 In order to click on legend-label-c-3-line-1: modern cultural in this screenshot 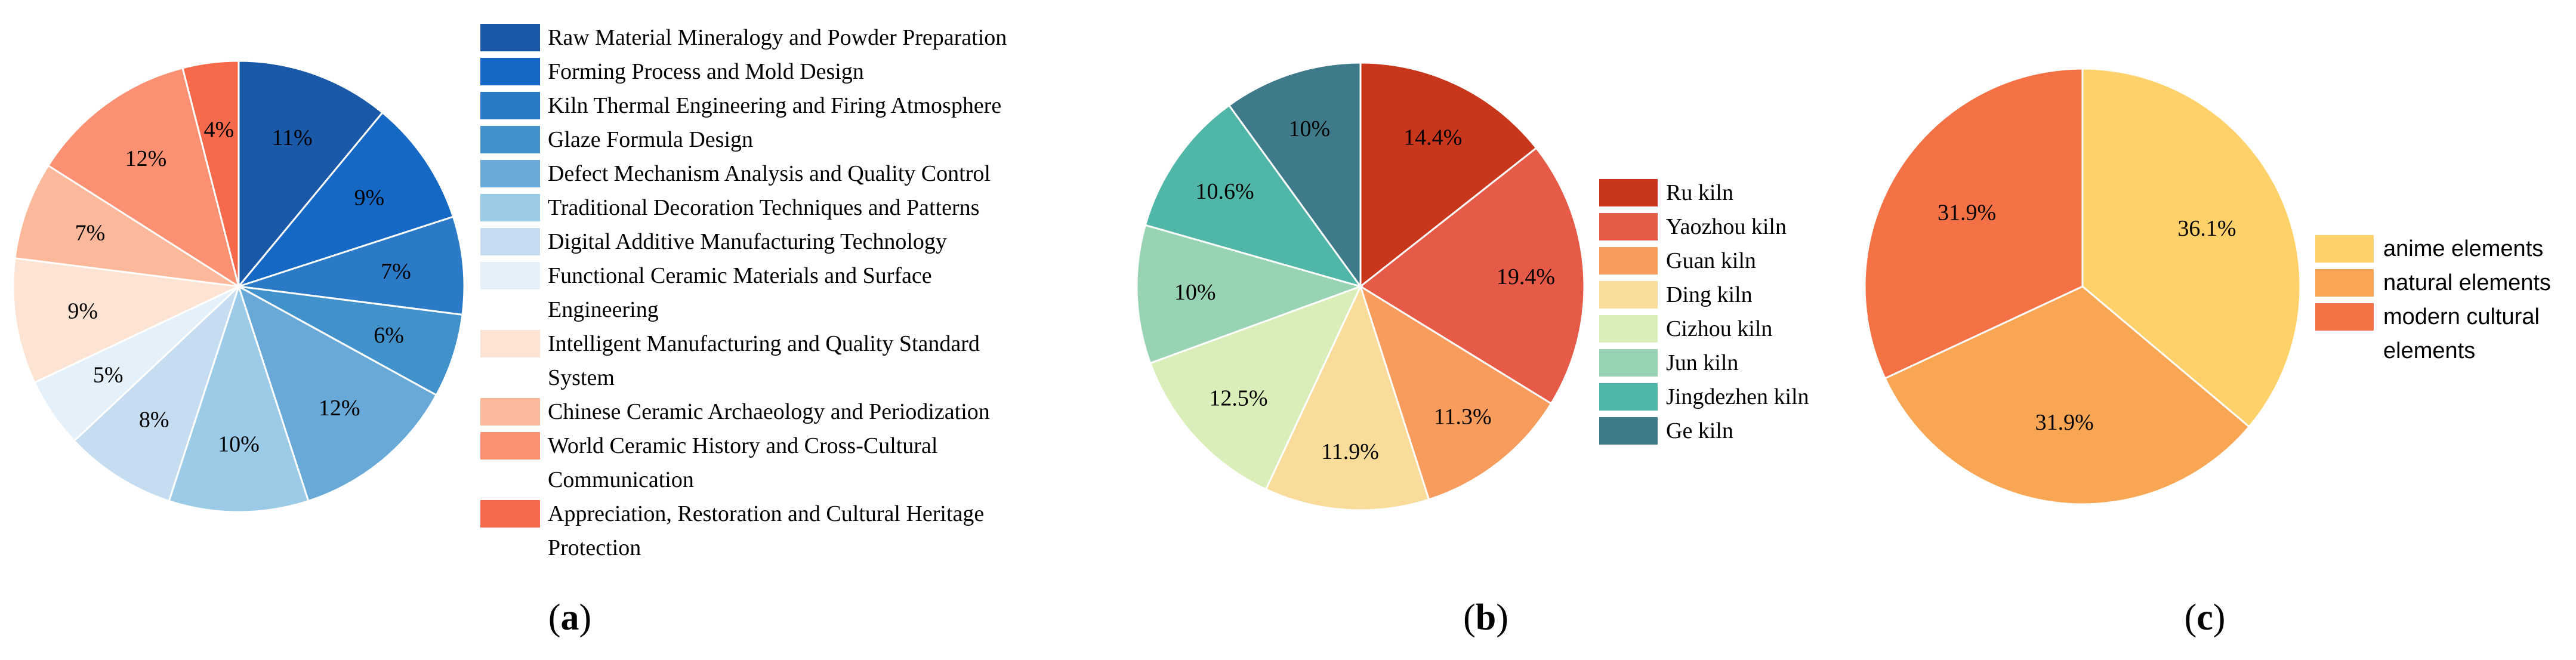, I will do `click(2462, 316)`.